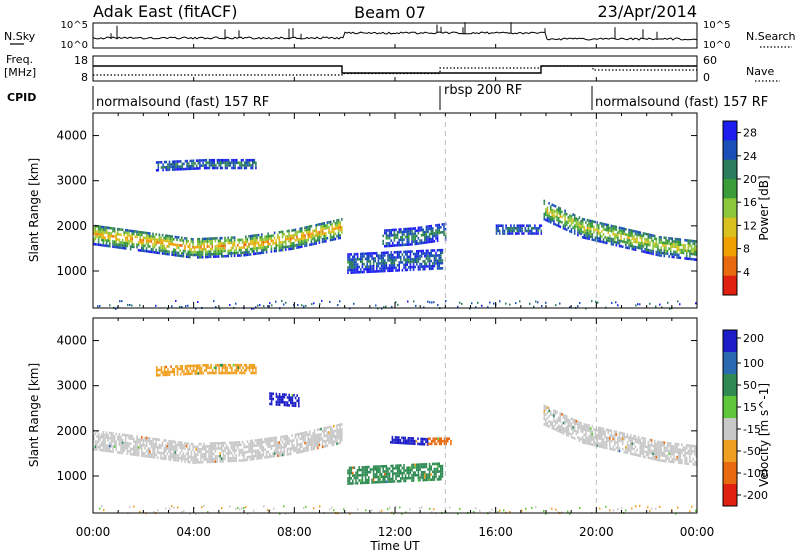  What do you see at coordinates (636, 305) in the screenshot?
I see `power-scatter-cell` at bounding box center [636, 305].